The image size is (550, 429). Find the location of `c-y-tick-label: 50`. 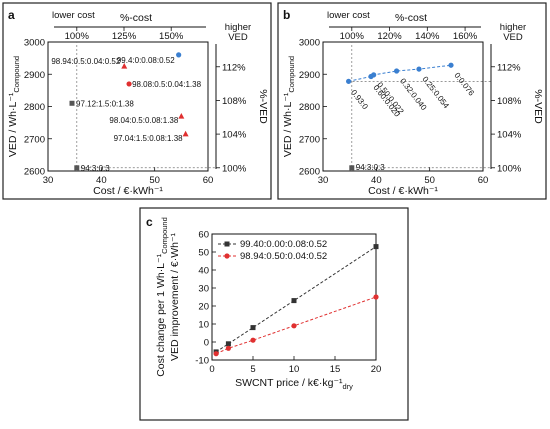

c-y-tick-label: 50 is located at coordinates (203, 253).